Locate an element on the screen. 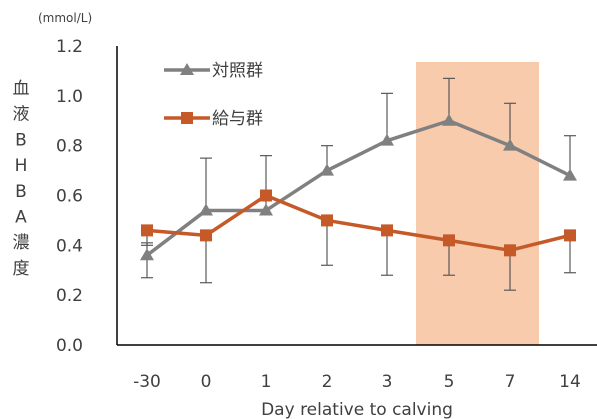 The height and width of the screenshot is (419, 597). x-tick-label: 7 is located at coordinates (510, 382).